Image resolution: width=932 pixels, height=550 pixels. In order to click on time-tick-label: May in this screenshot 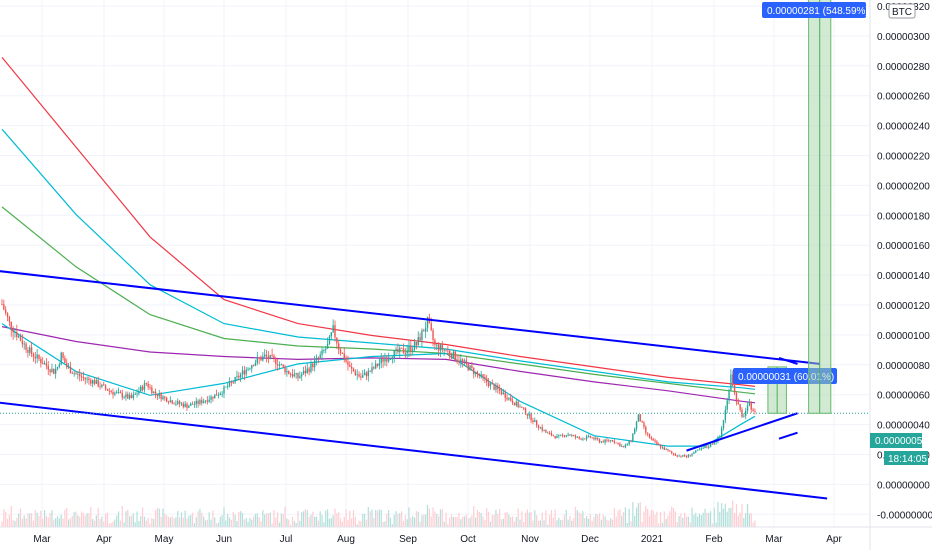, I will do `click(164, 539)`.